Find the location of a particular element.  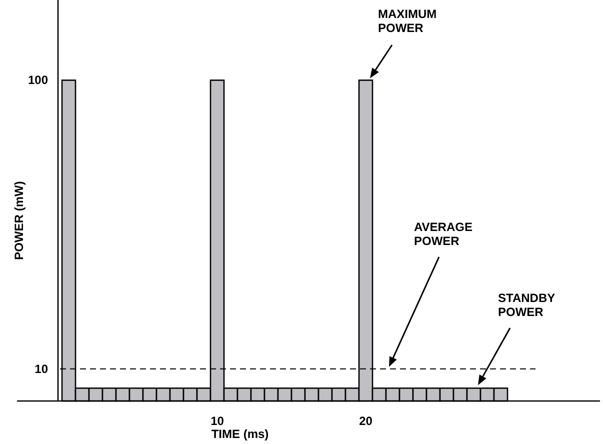

y-tick-label: 100 is located at coordinates (38, 80).